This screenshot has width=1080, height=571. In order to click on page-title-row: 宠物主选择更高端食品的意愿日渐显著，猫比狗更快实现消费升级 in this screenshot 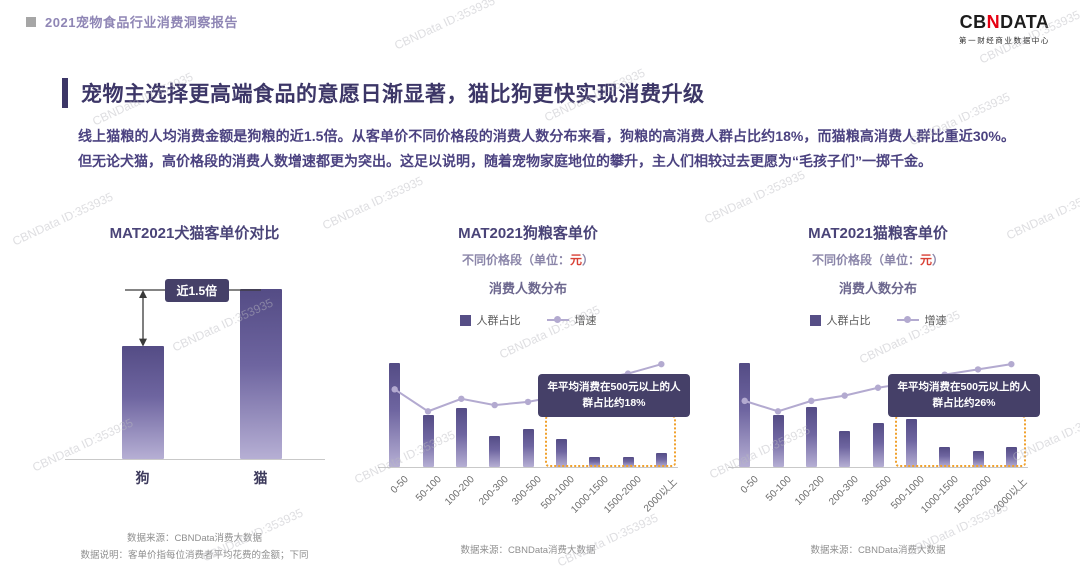, I will do `click(383, 93)`.